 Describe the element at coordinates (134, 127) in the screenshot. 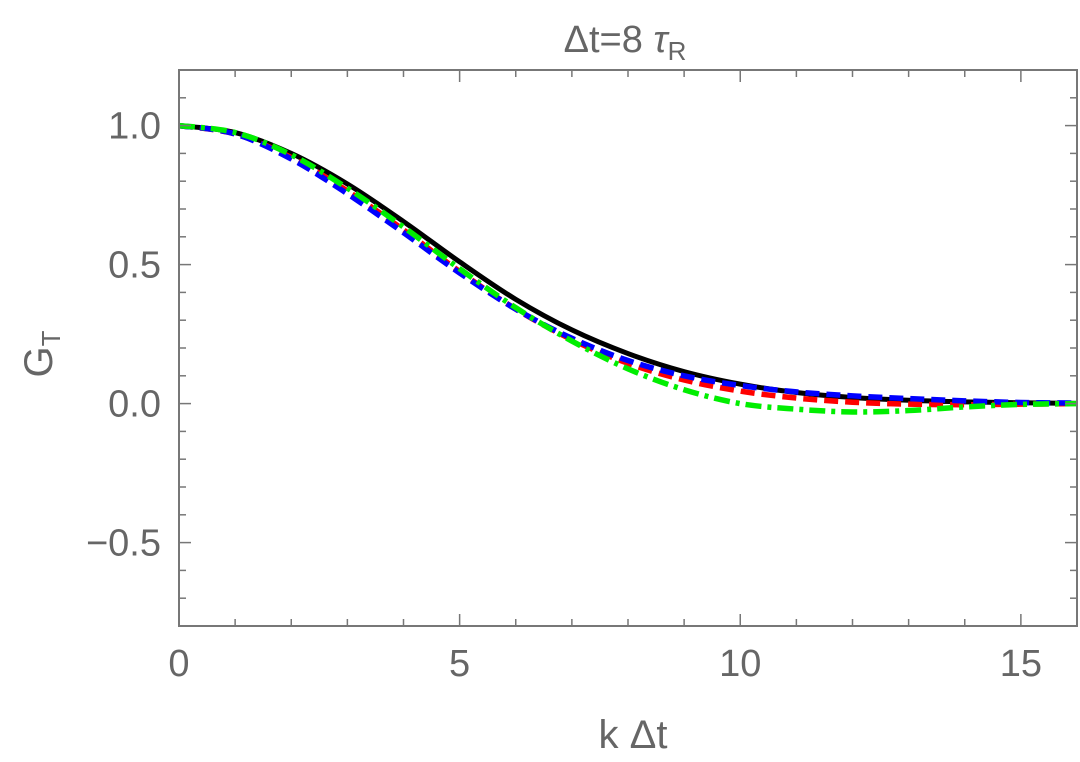

I see `y-tick-label: 1.0` at that location.